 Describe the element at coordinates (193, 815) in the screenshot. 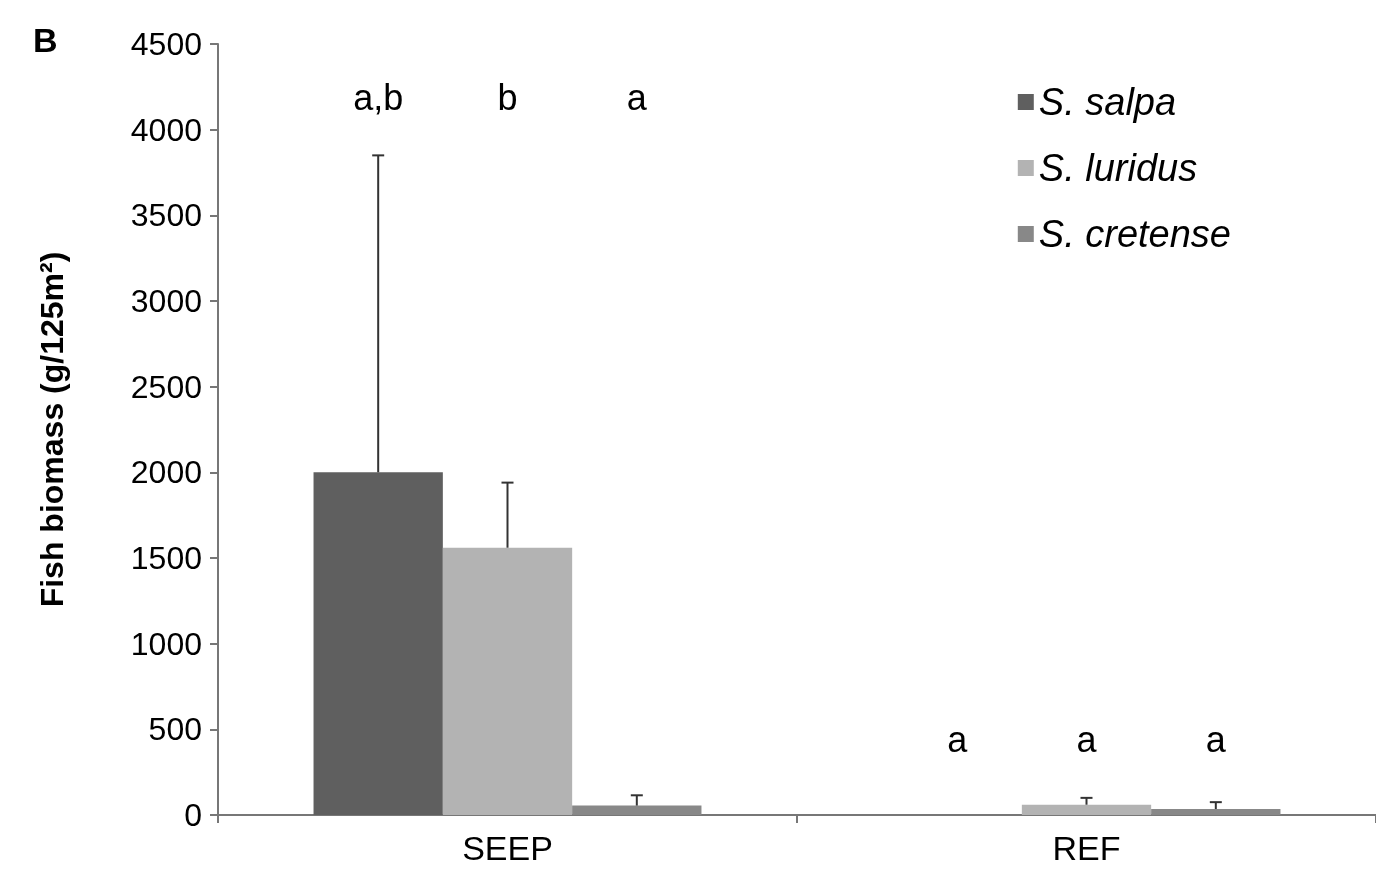

I see `y-tick-label: 0` at that location.